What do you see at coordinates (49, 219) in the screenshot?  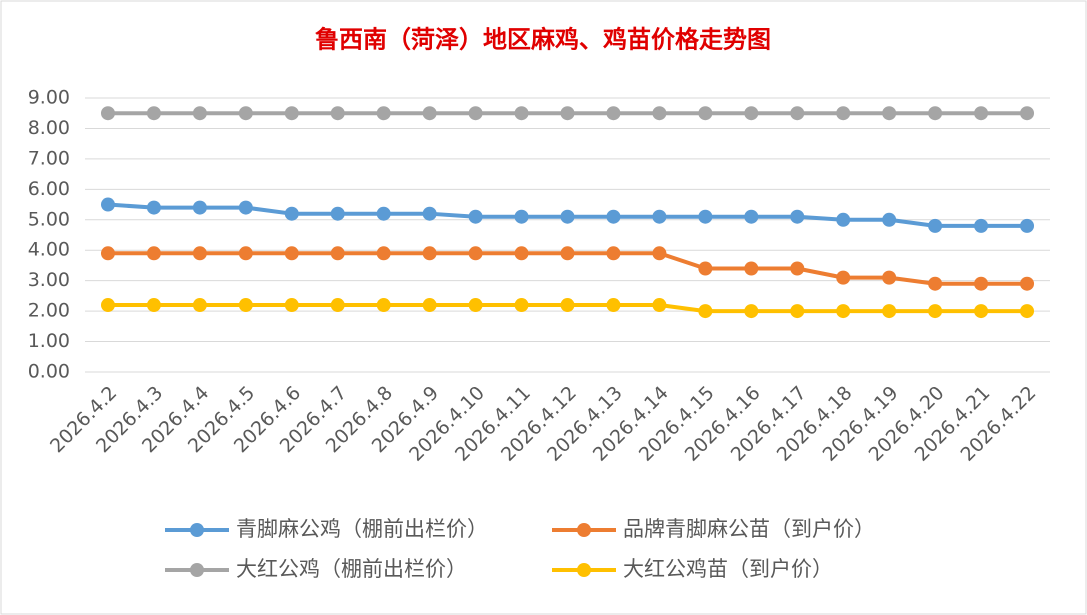 I see `y-tick-label: 5.00` at bounding box center [49, 219].